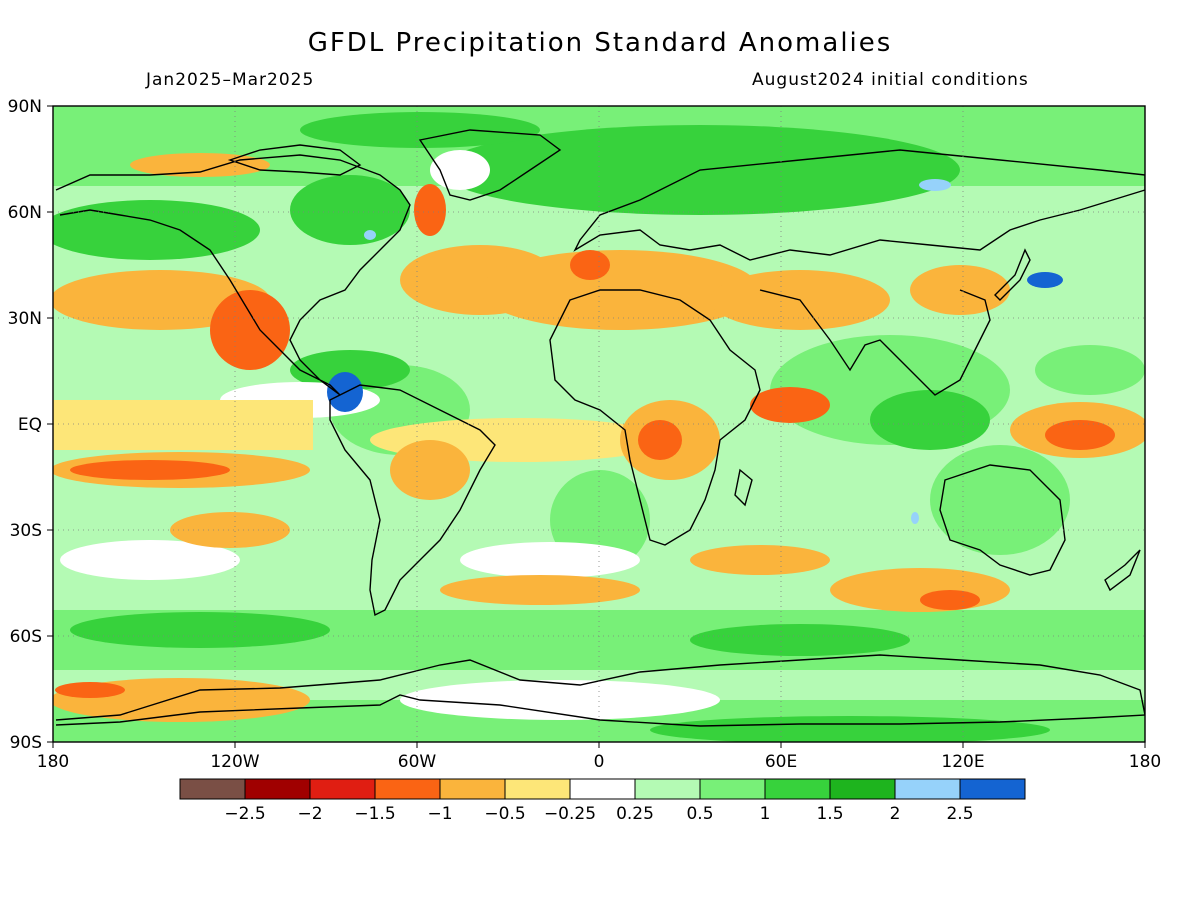  I want to click on lat-tick-label: 60N, so click(25, 213).